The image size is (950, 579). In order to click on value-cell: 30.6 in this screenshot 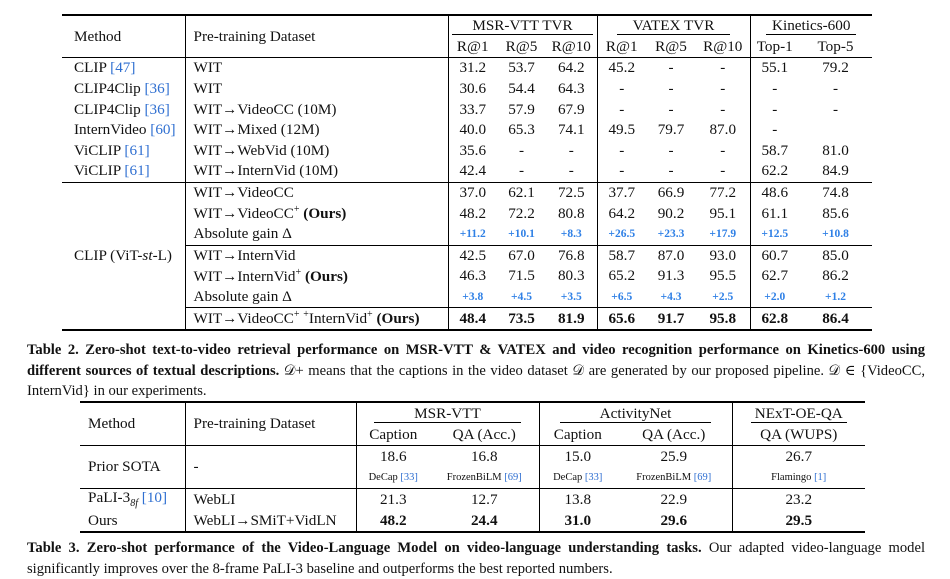, I will do `click(473, 89)`.